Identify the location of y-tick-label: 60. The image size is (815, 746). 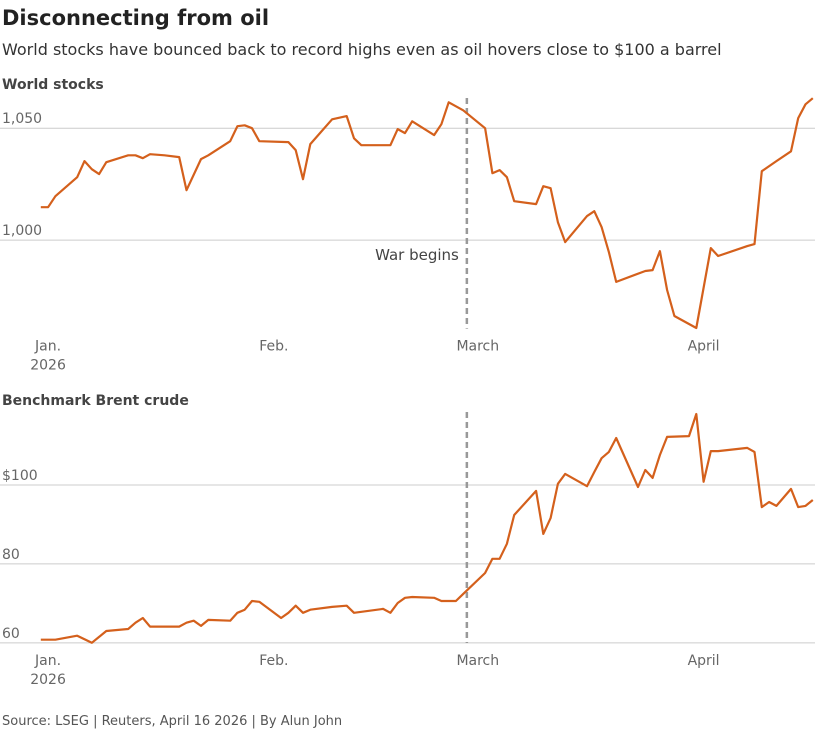
(11, 634).